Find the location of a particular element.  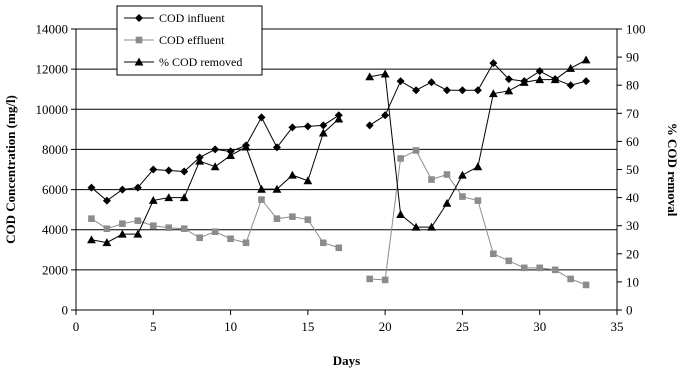

legend-label: % COD removed is located at coordinates (200, 62).